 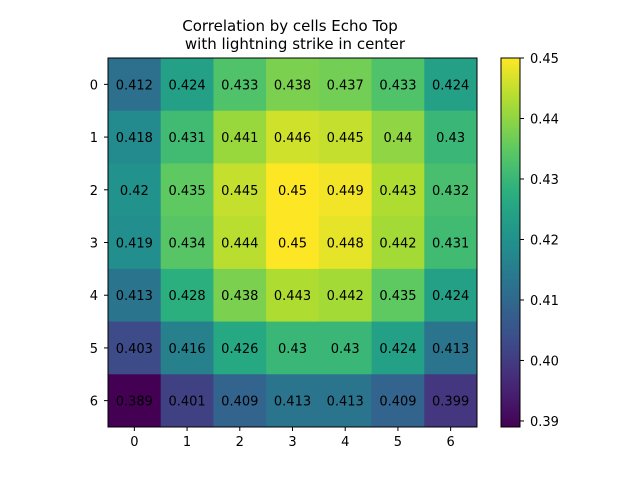 I want to click on cell-value-label: 0.448, so click(x=345, y=244).